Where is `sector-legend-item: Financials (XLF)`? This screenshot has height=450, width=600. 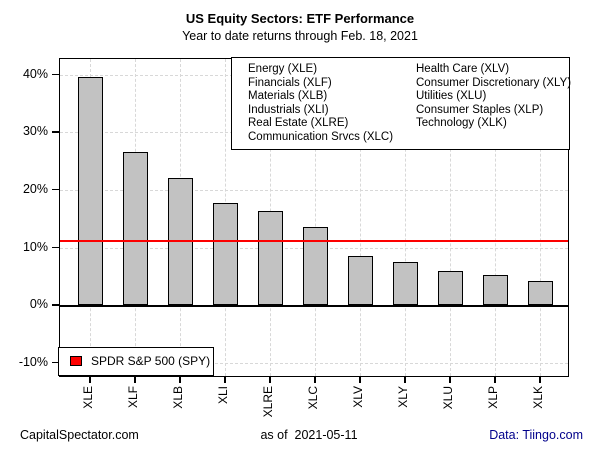
sector-legend-item: Financials (XLF) is located at coordinates (290, 82).